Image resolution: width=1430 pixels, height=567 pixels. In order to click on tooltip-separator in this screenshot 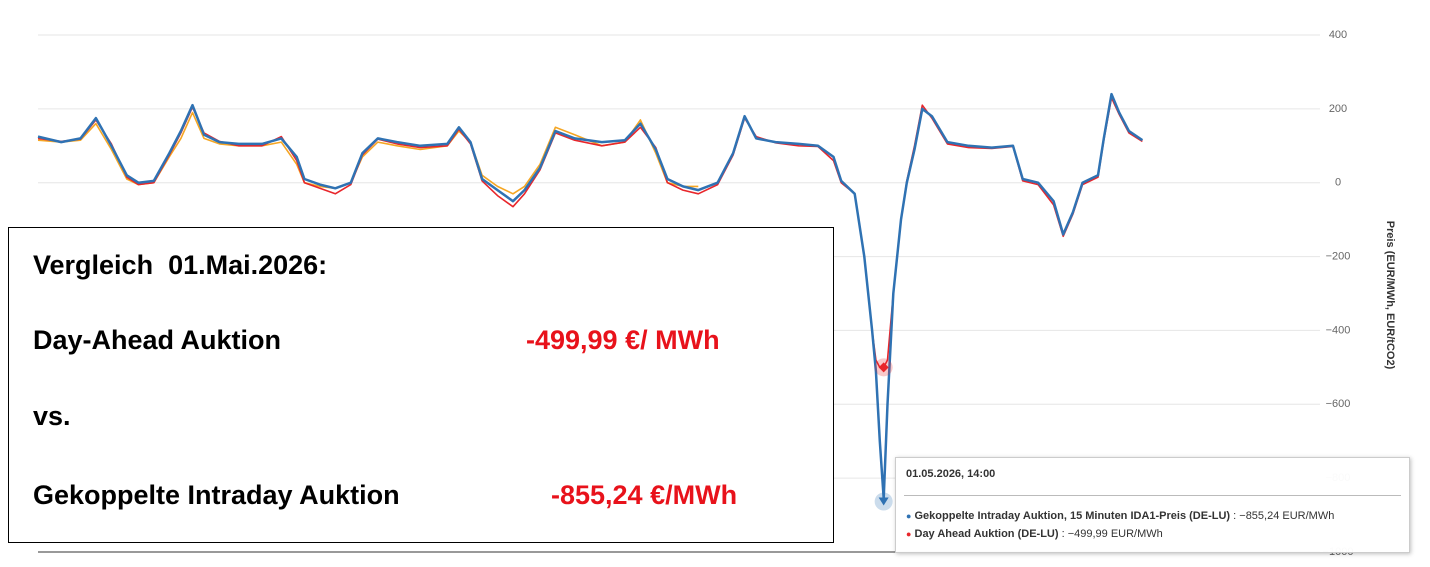, I will do `click(1152, 495)`.